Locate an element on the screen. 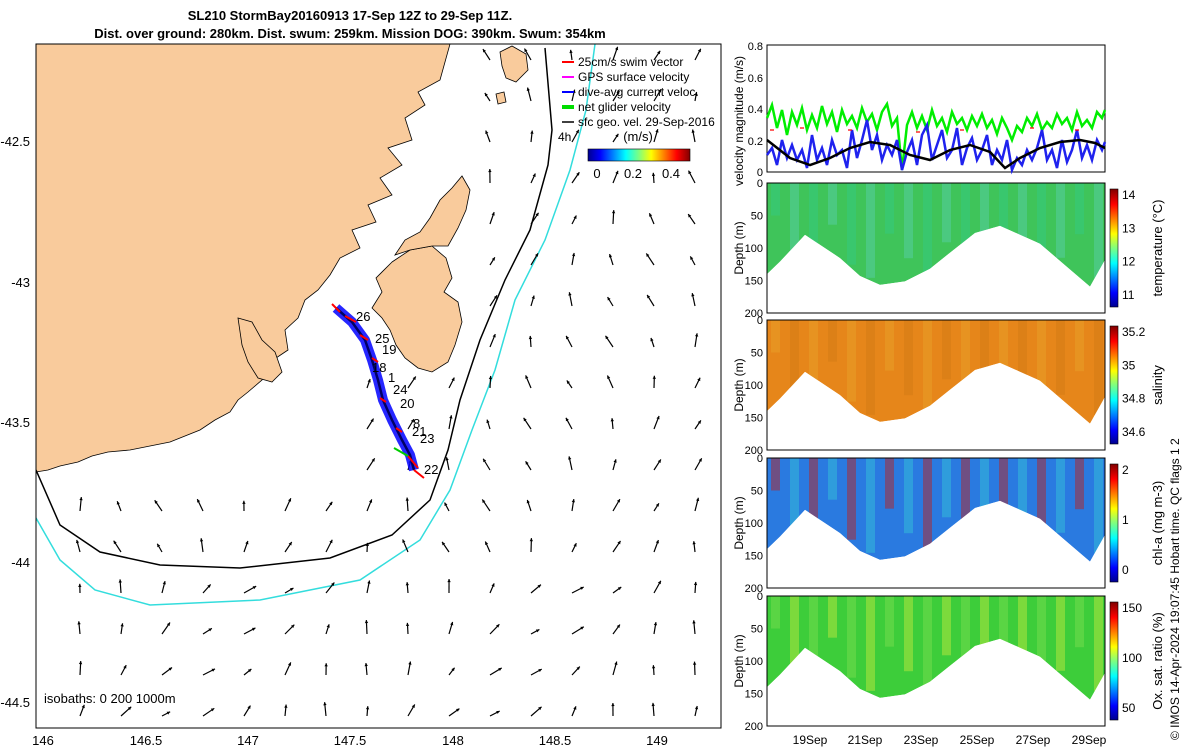 This screenshot has width=1200, height=750. track-label: 24 is located at coordinates (400, 389).